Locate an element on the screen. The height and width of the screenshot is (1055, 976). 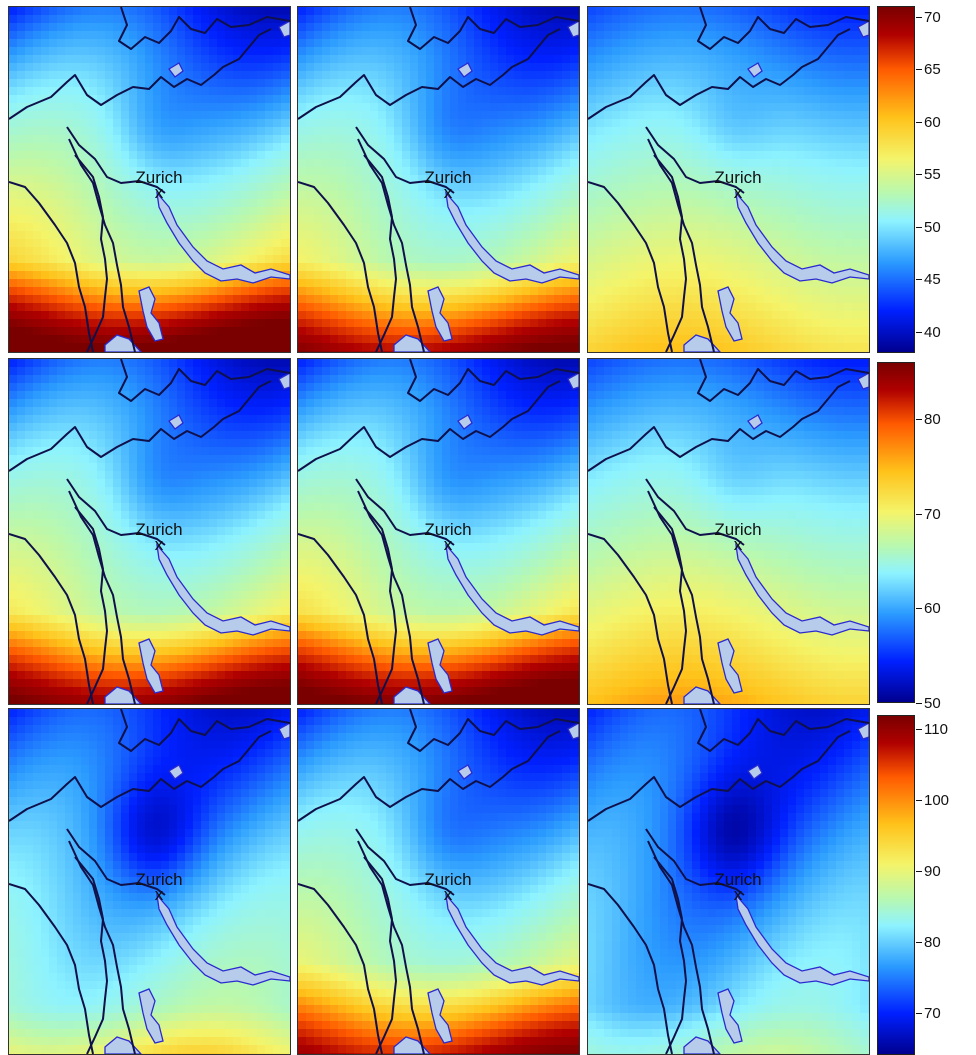
colorbar-tick-label: 45 is located at coordinates (928, 280).